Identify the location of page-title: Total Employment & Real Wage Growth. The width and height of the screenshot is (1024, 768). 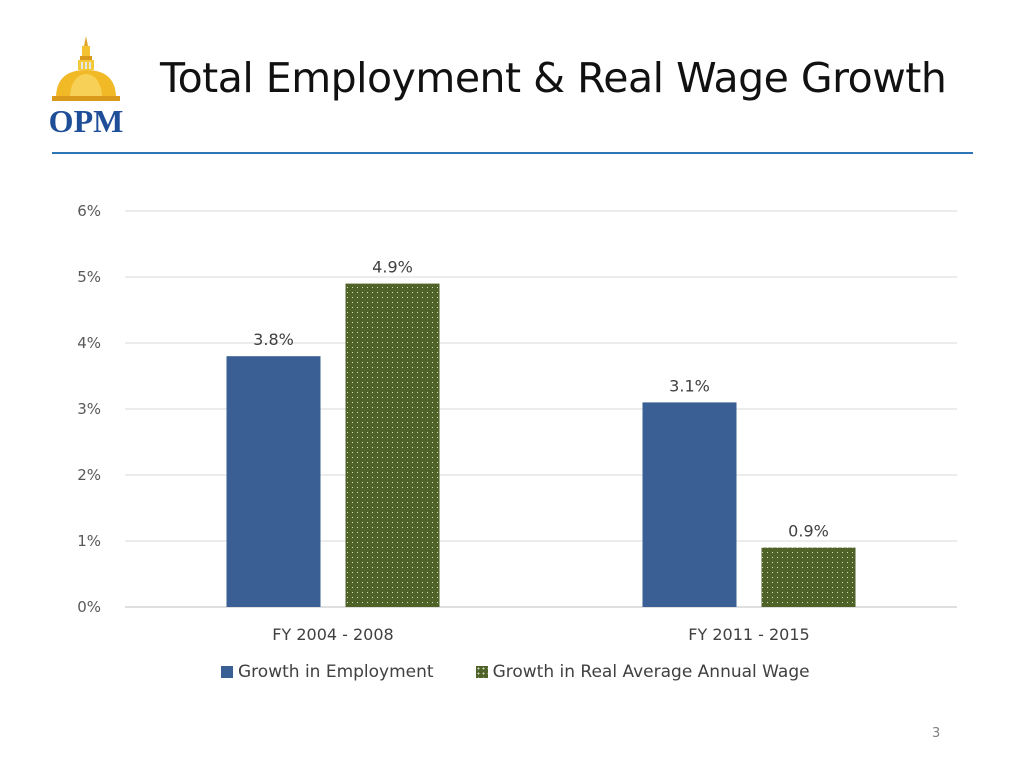
(553, 78).